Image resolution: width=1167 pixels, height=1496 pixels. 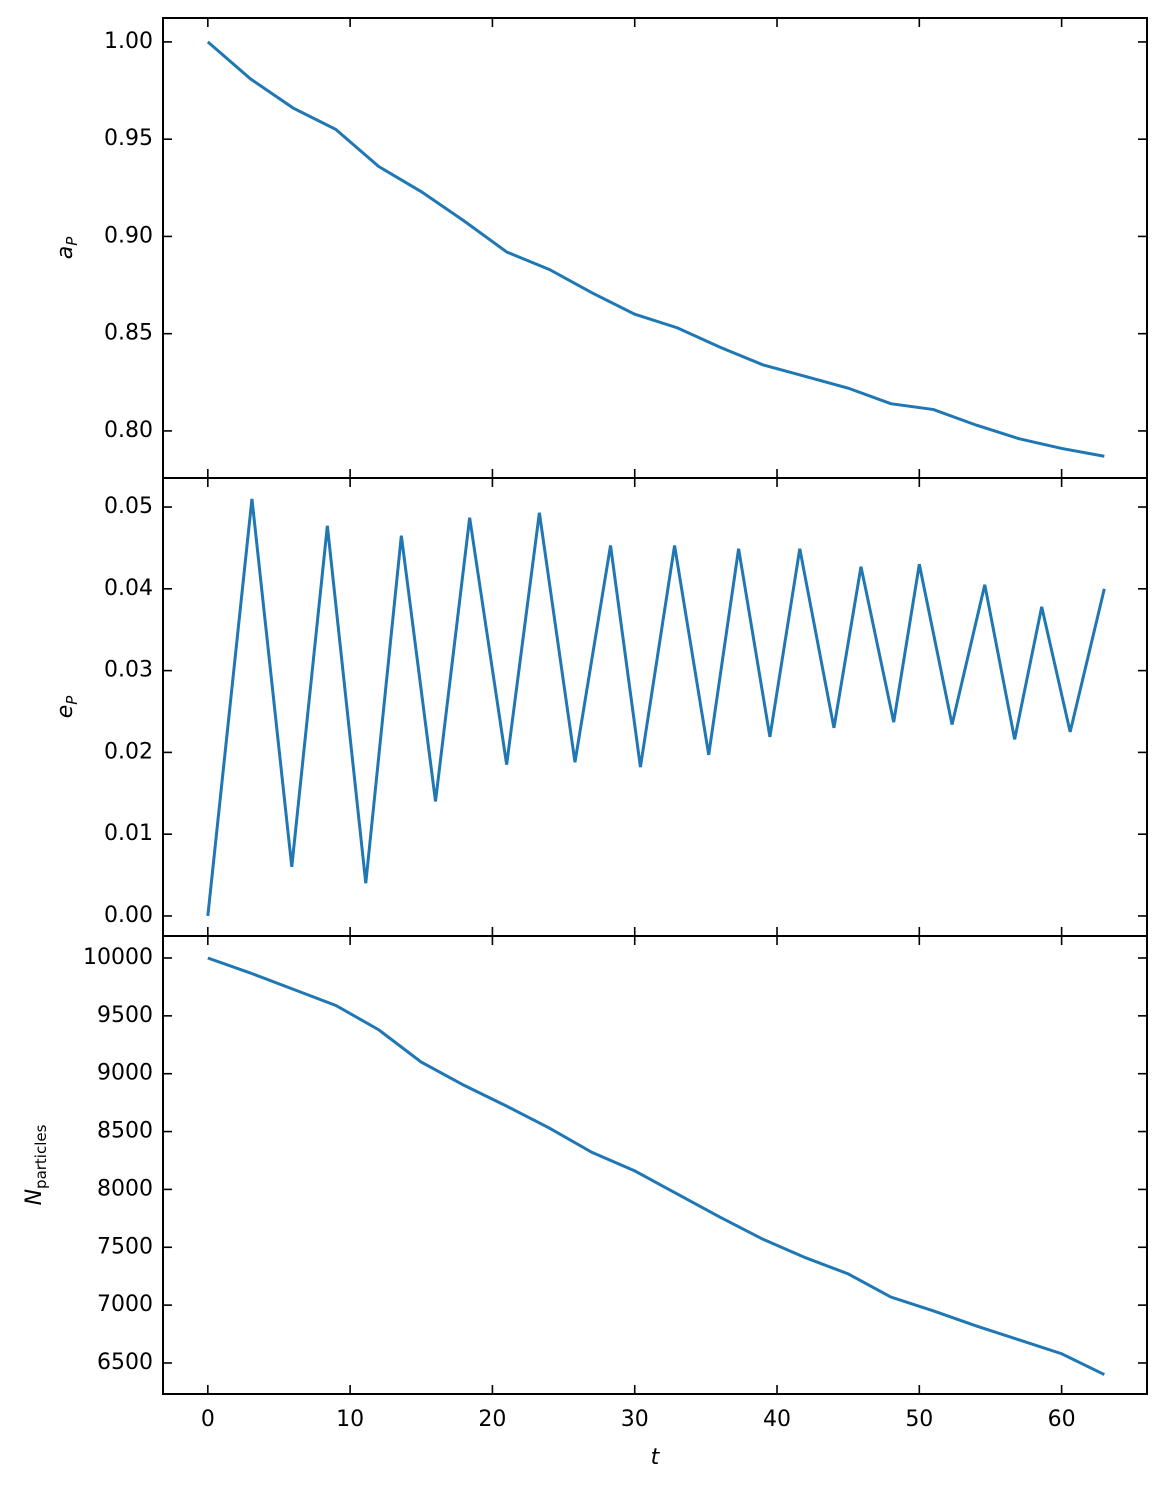 I want to click on y-label-sub: particles, so click(x=41, y=1156).